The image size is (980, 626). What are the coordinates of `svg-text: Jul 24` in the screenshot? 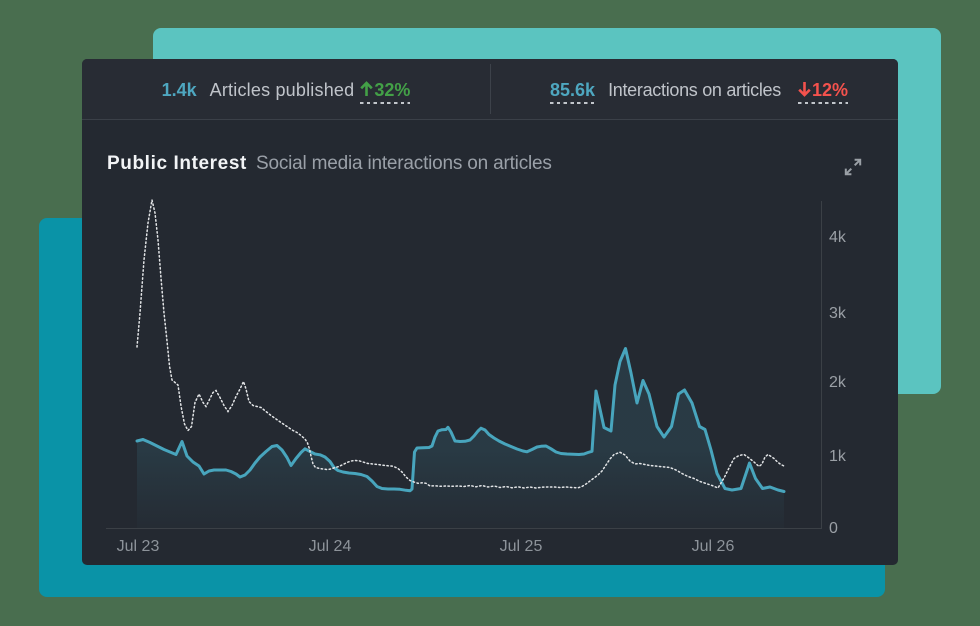 It's located at (330, 546).